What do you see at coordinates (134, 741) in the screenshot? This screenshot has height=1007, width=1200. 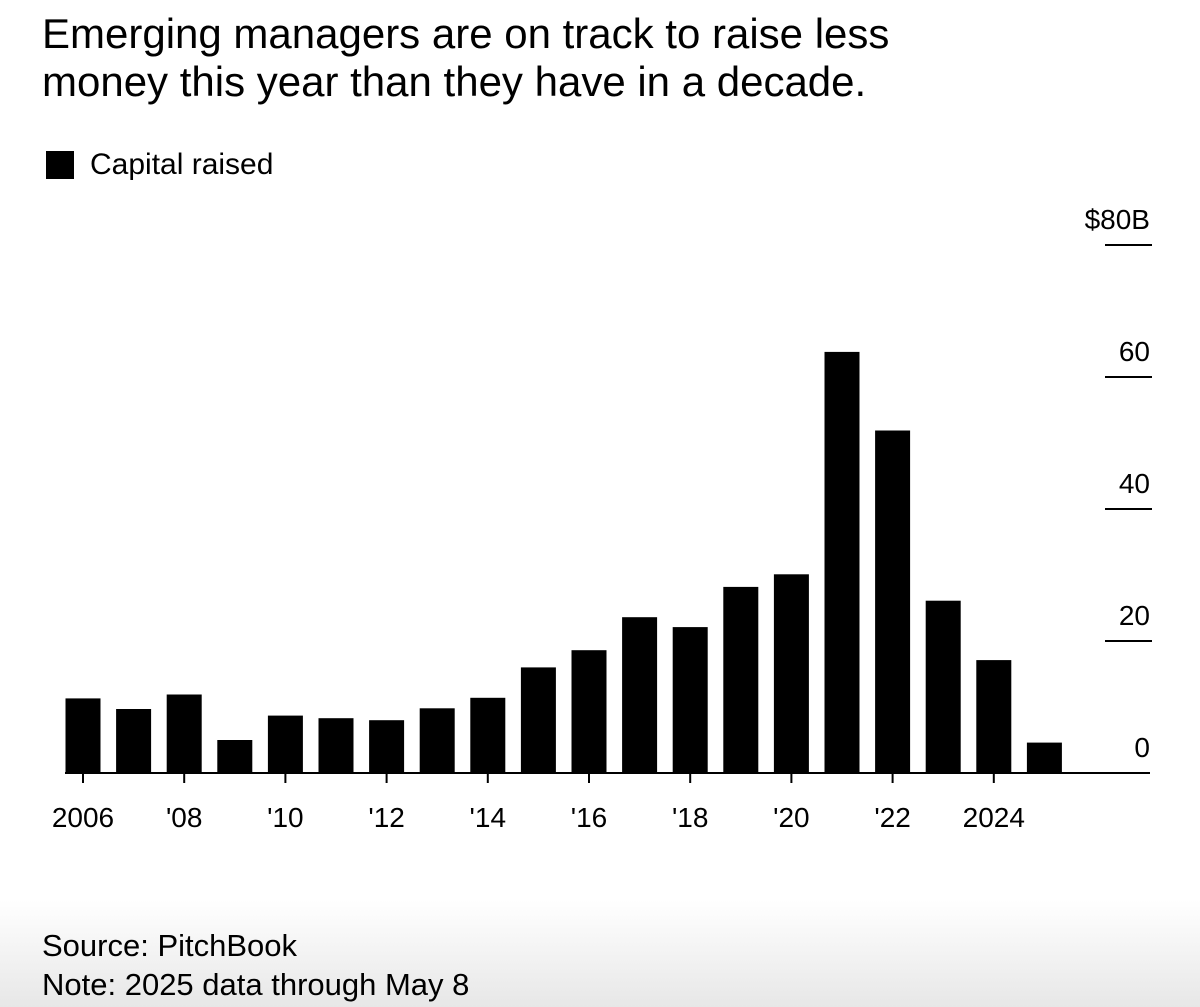 I see `bar-2007` at bounding box center [134, 741].